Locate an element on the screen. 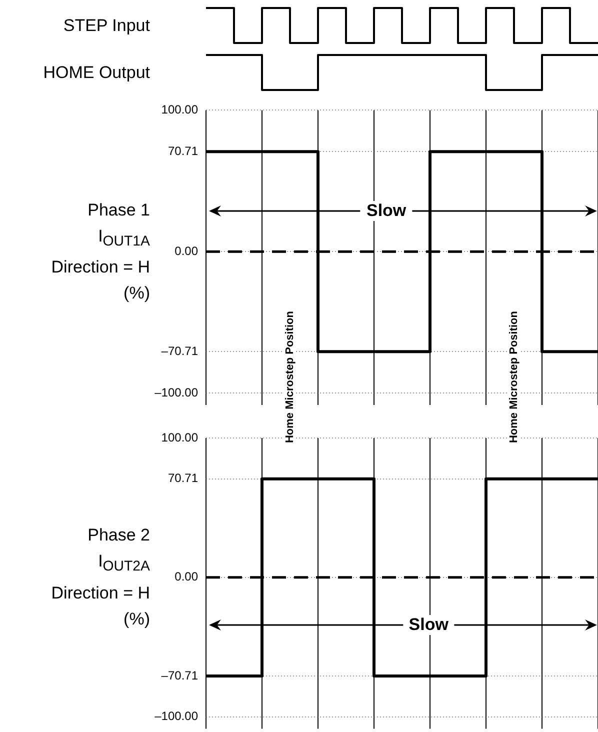 The height and width of the screenshot is (732, 598). y-axis-title: Phase 1 I$_{OUT1A}$ Direction = H (%) is located at coordinates (100, 251).